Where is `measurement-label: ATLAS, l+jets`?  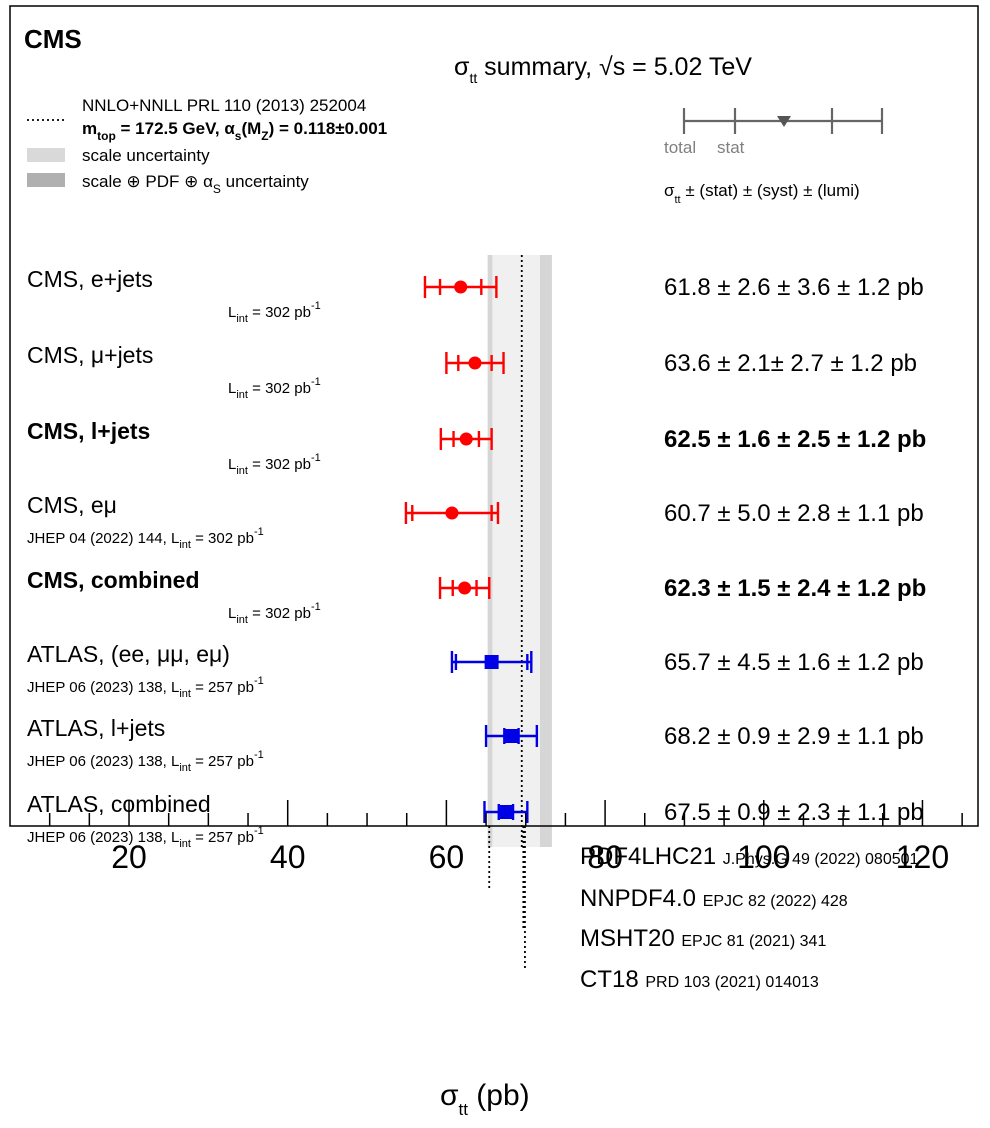
measurement-label: ATLAS, l+jets is located at coordinates (96, 728).